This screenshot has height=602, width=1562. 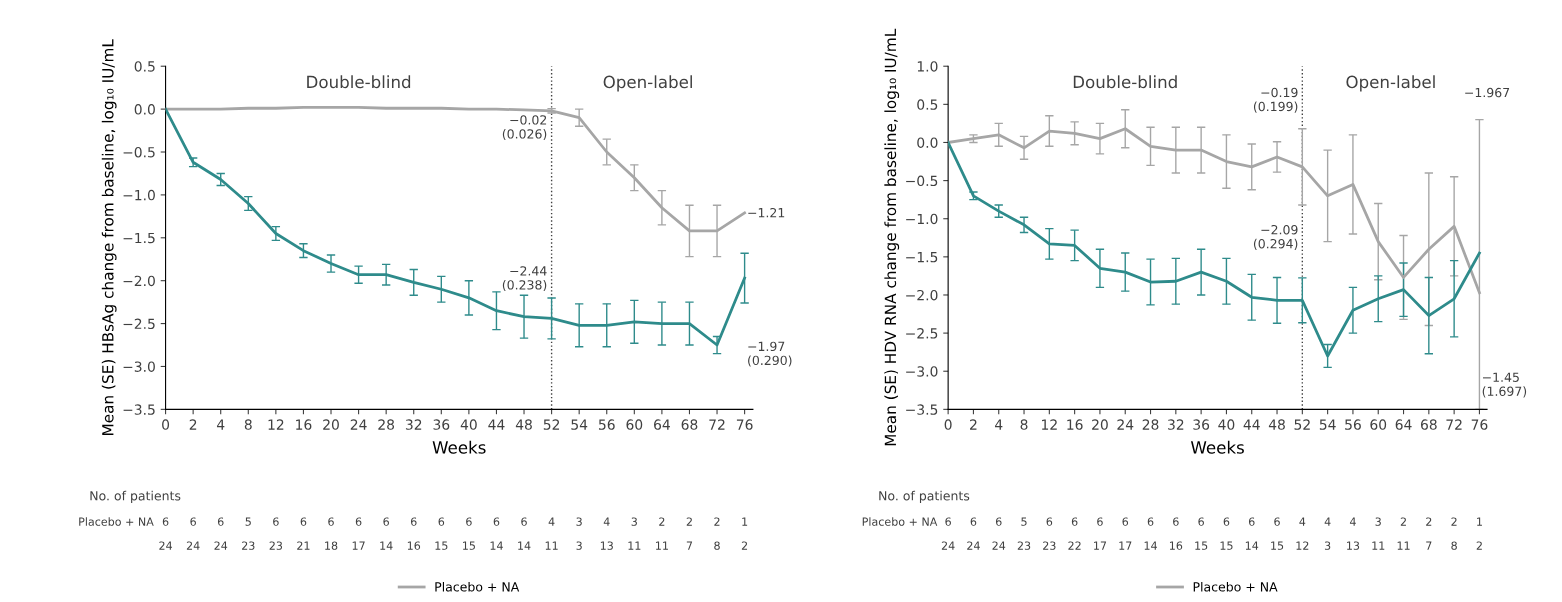 What do you see at coordinates (524, 128) in the screenshot?
I see `annotation: −0.02 (0.026)` at bounding box center [524, 128].